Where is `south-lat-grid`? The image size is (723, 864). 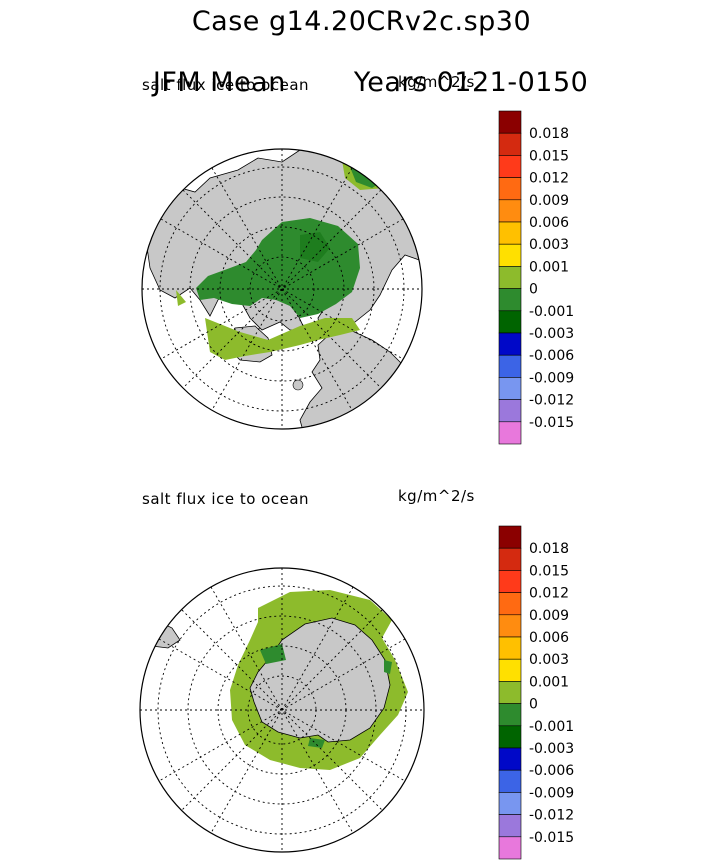 south-lat-grid is located at coordinates (282, 710).